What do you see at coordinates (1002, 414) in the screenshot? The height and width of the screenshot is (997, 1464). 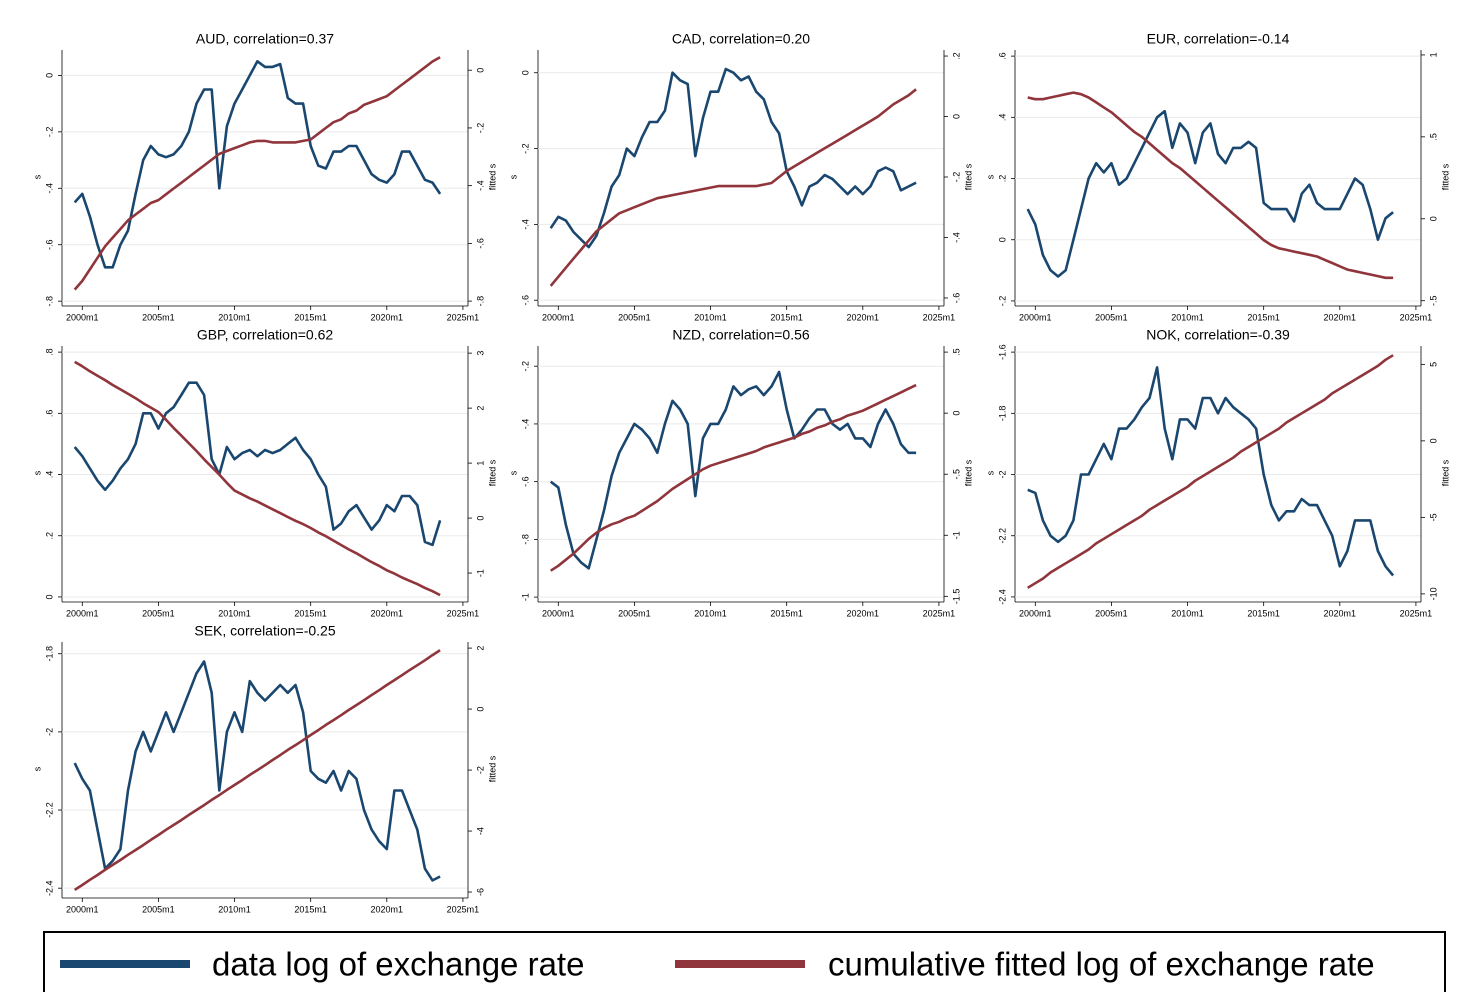 I see `y-tick-label: -1.8` at bounding box center [1002, 414].